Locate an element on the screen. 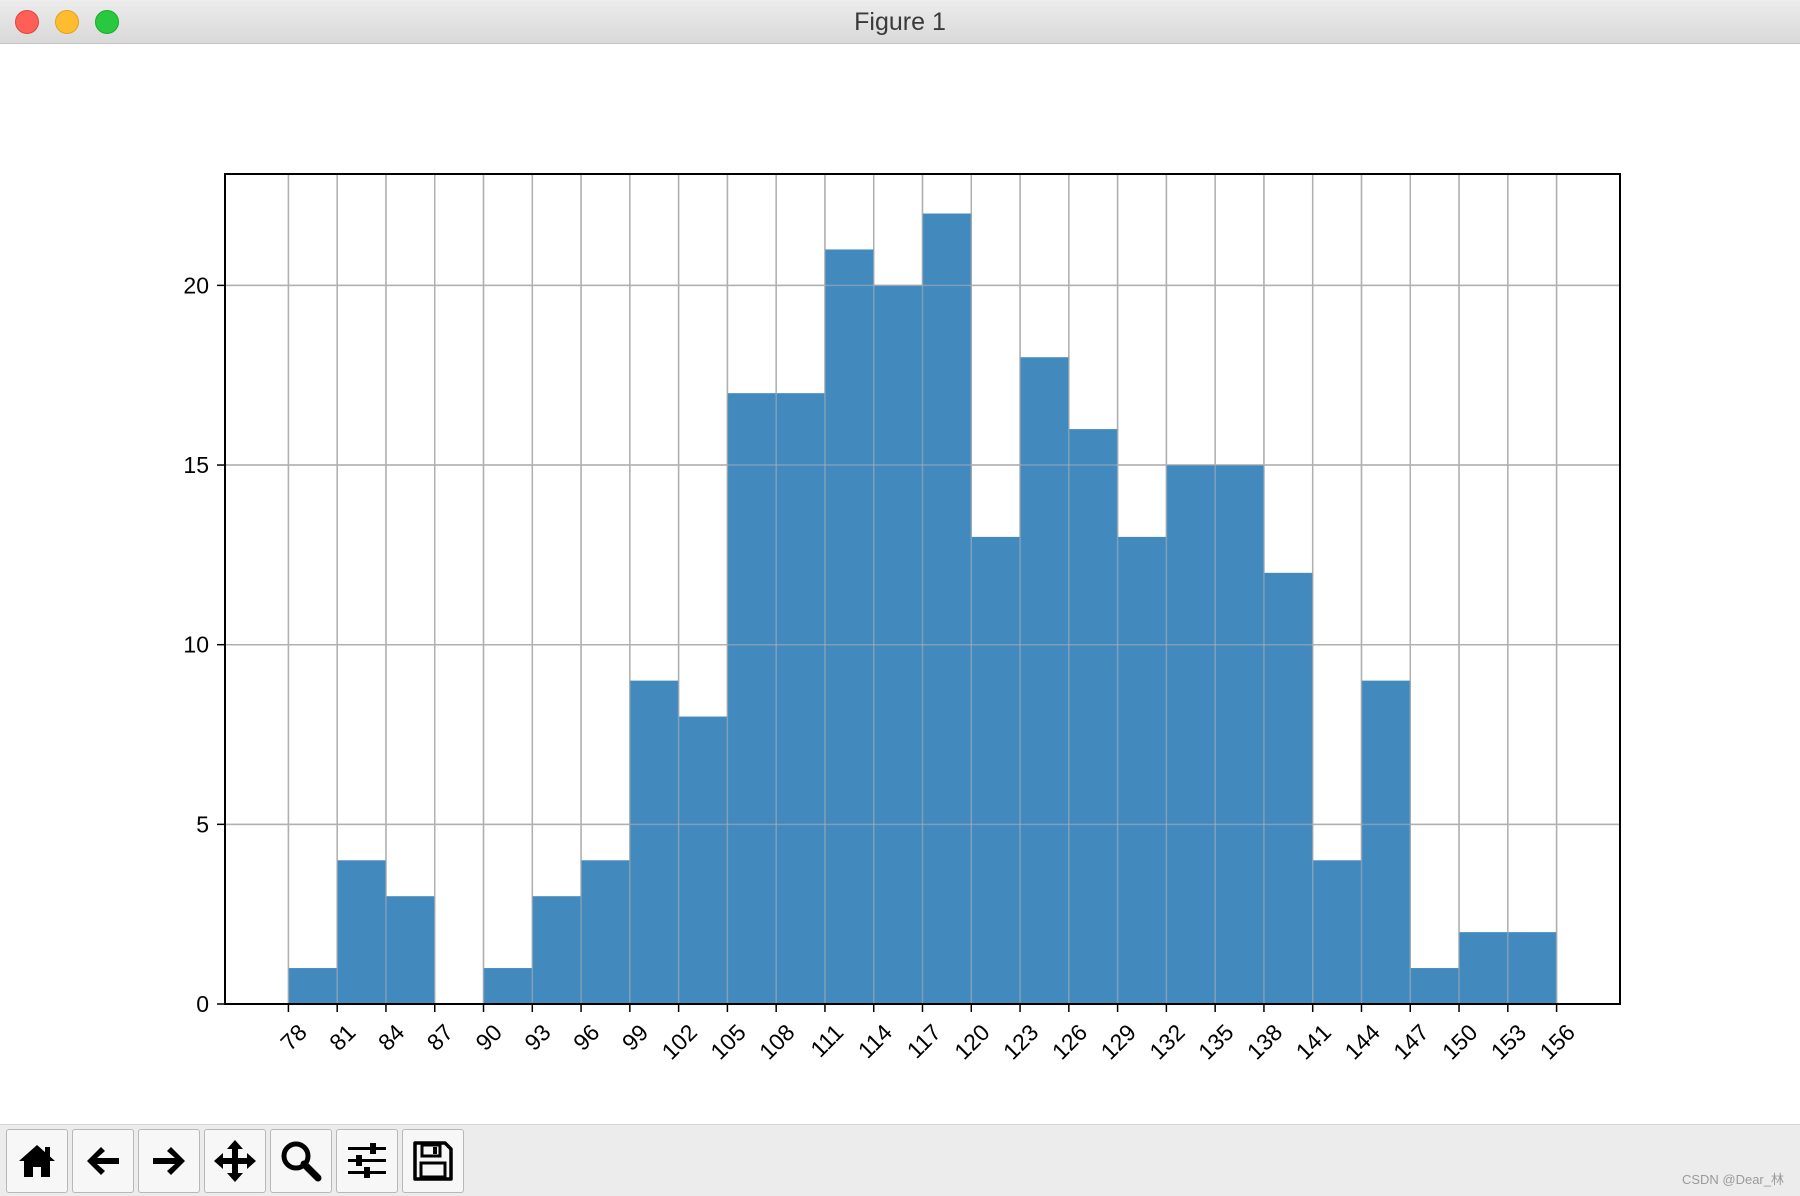  magnifier-icon is located at coordinates (301, 1161).